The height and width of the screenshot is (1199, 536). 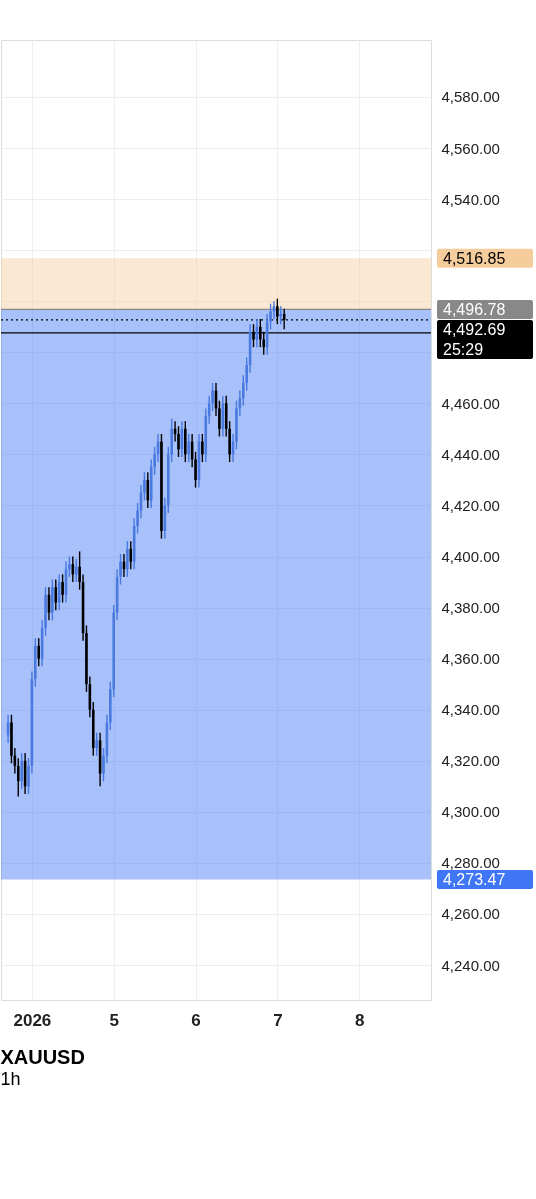 I want to click on band-label: 4,516.85, so click(x=474, y=258).